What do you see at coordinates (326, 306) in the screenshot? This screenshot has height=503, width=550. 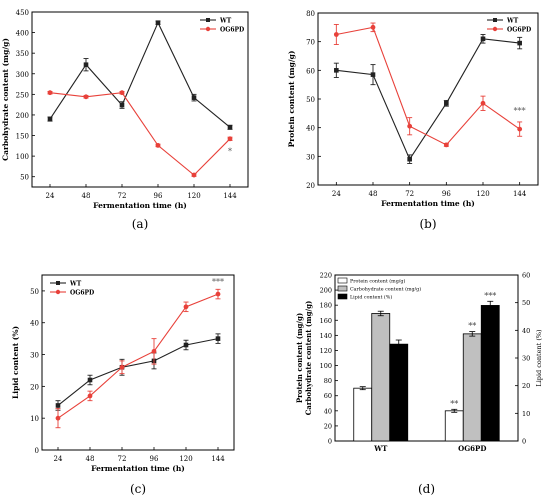 I see `y-tick-label: 180` at bounding box center [326, 306].